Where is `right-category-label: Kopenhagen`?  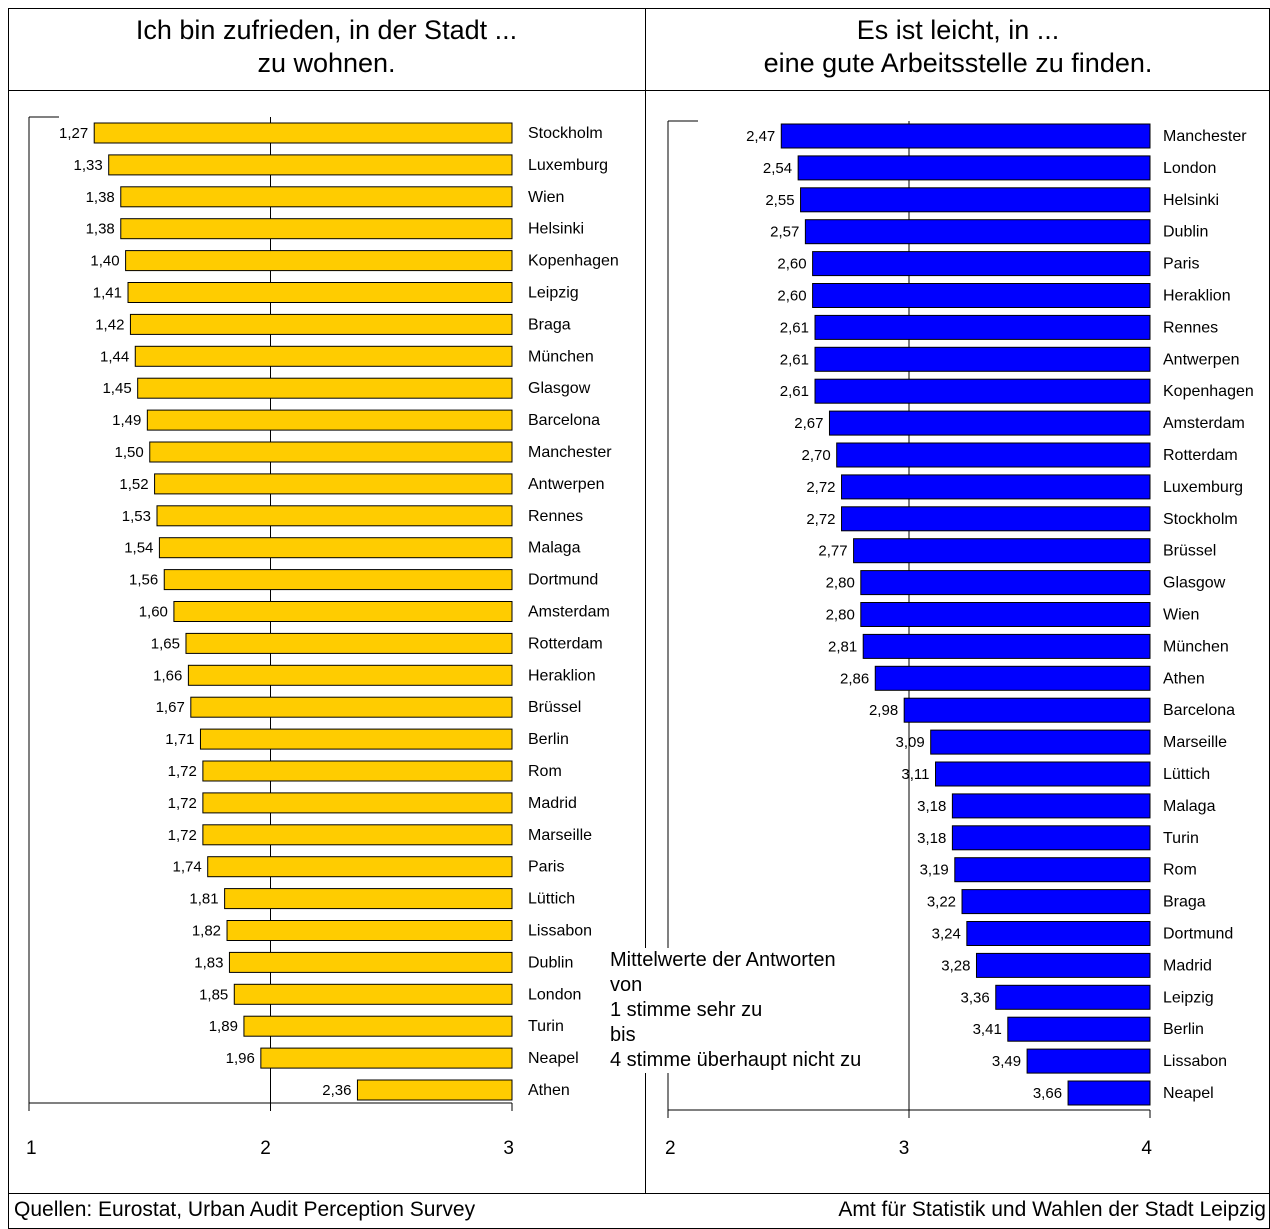
right-category-label: Kopenhagen is located at coordinates (1208, 391).